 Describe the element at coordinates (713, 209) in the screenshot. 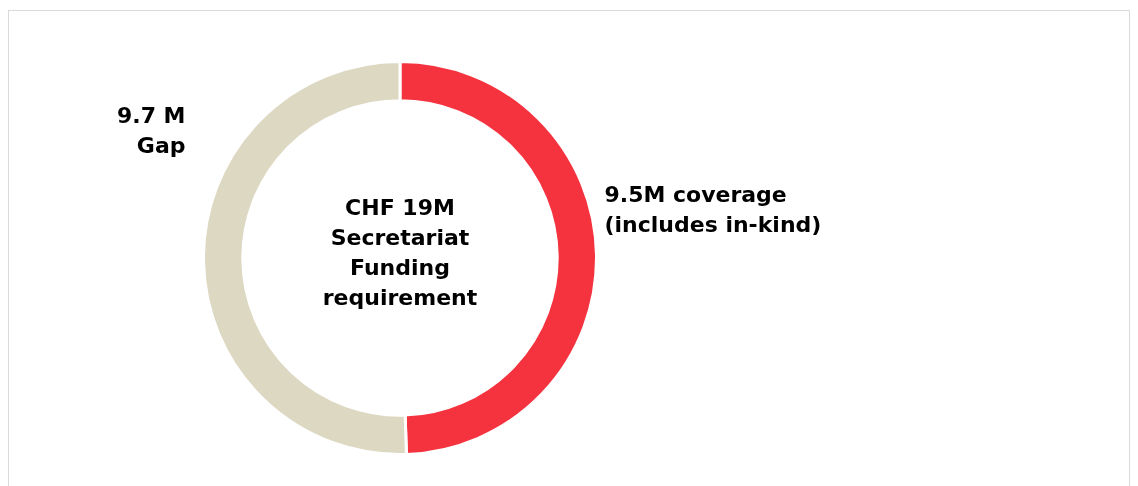

I see `slice-label: 9.5M coverage (includes in-kind)` at that location.